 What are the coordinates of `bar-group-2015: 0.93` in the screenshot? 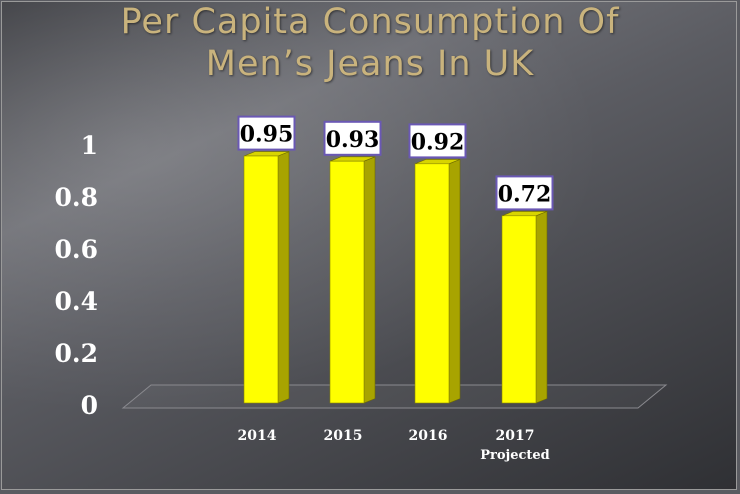 It's located at (352, 262).